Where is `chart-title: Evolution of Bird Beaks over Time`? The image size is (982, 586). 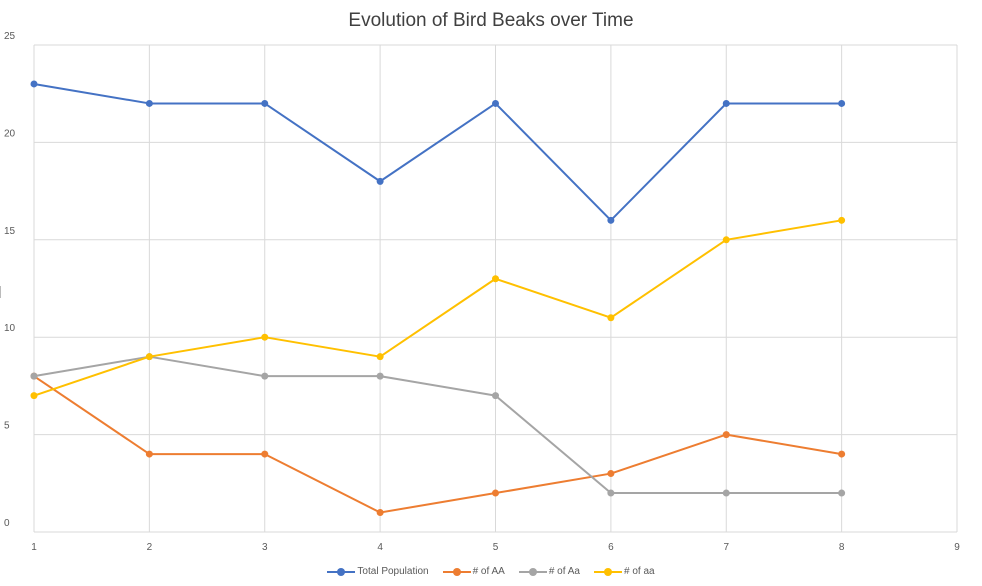 chart-title: Evolution of Bird Beaks over Time is located at coordinates (491, 20).